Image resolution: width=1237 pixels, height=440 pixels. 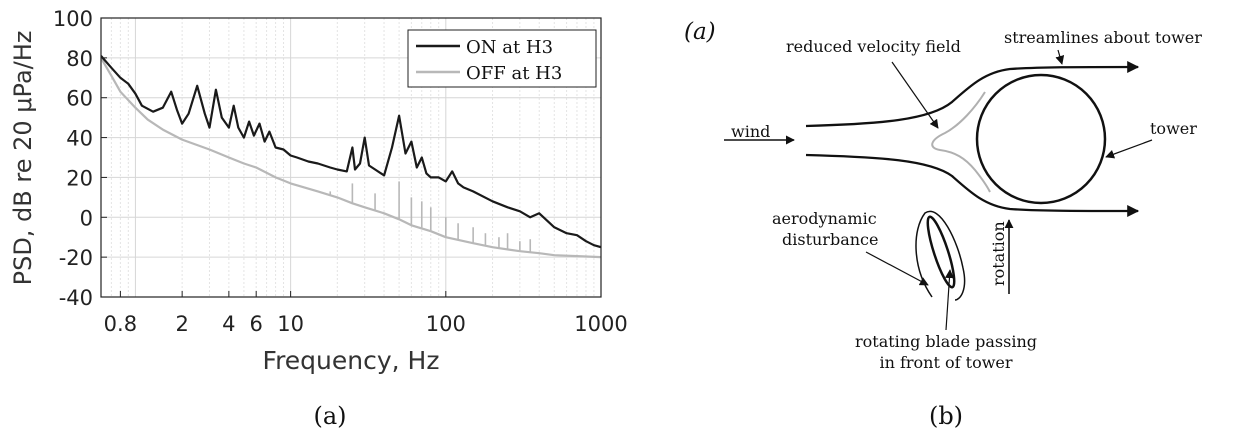 I want to click on wind-label: wind, so click(x=750, y=131).